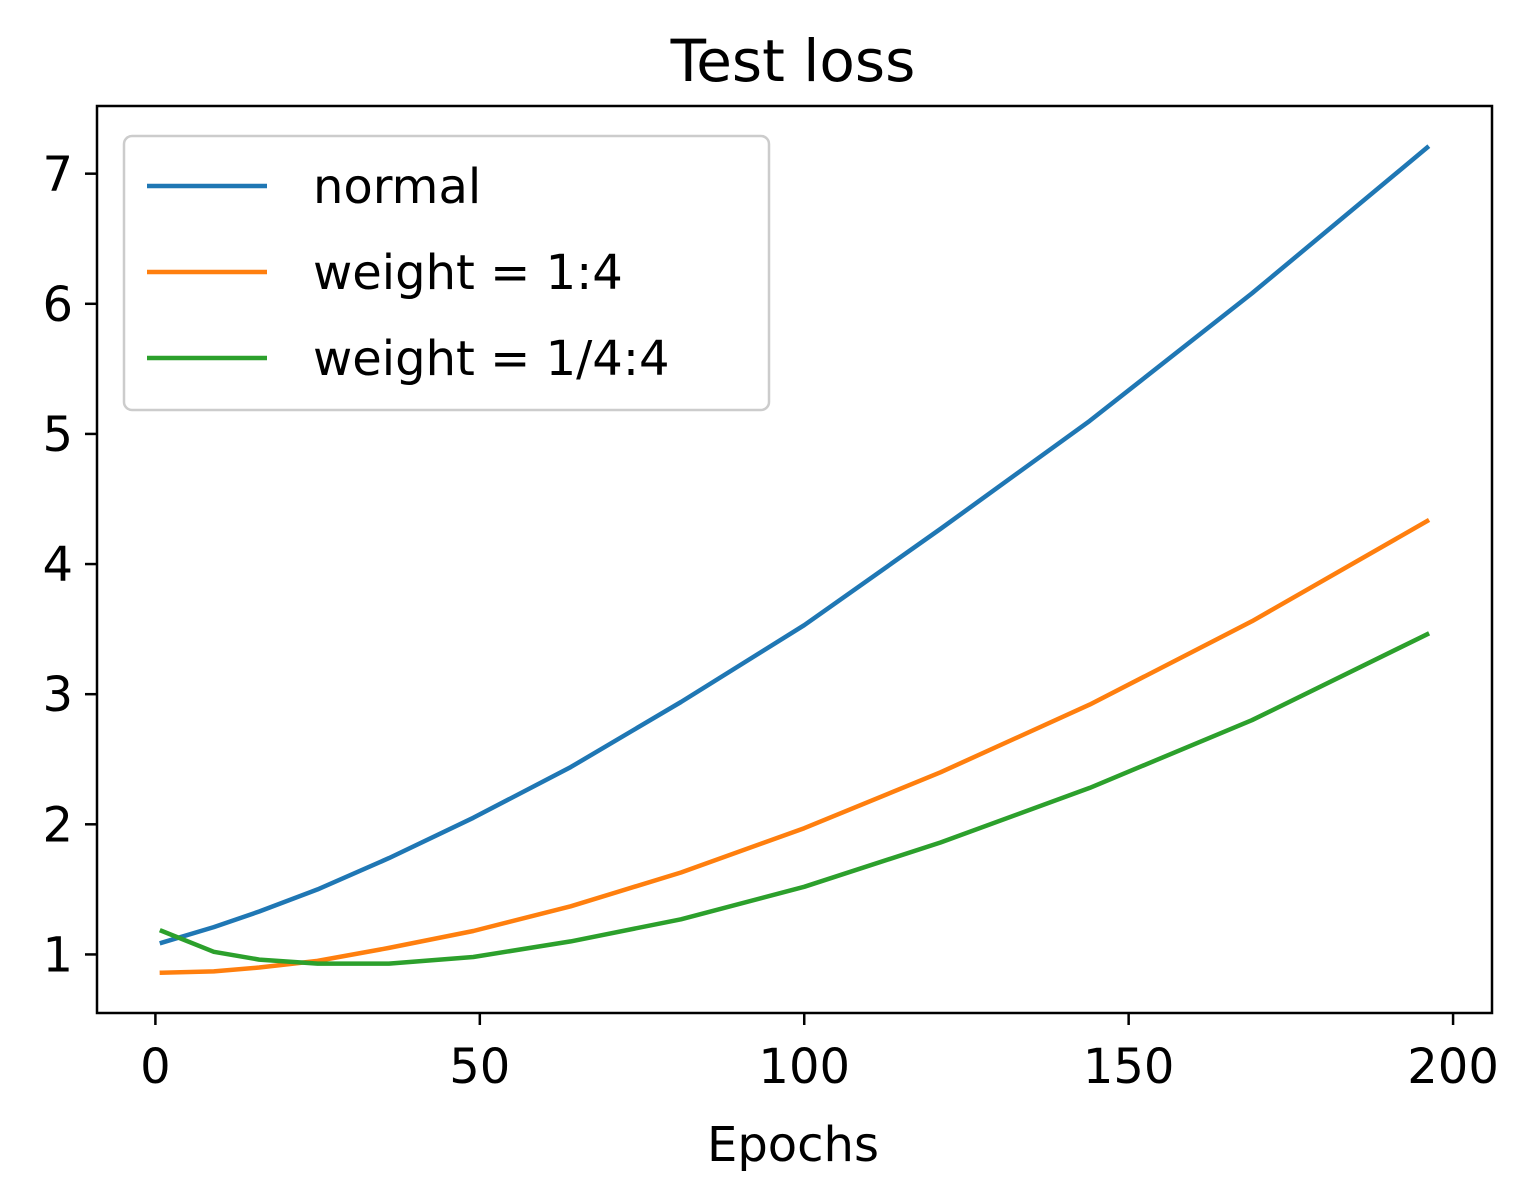 The image size is (1539, 1203). What do you see at coordinates (793, 61) in the screenshot?
I see `chart-title: Test loss` at bounding box center [793, 61].